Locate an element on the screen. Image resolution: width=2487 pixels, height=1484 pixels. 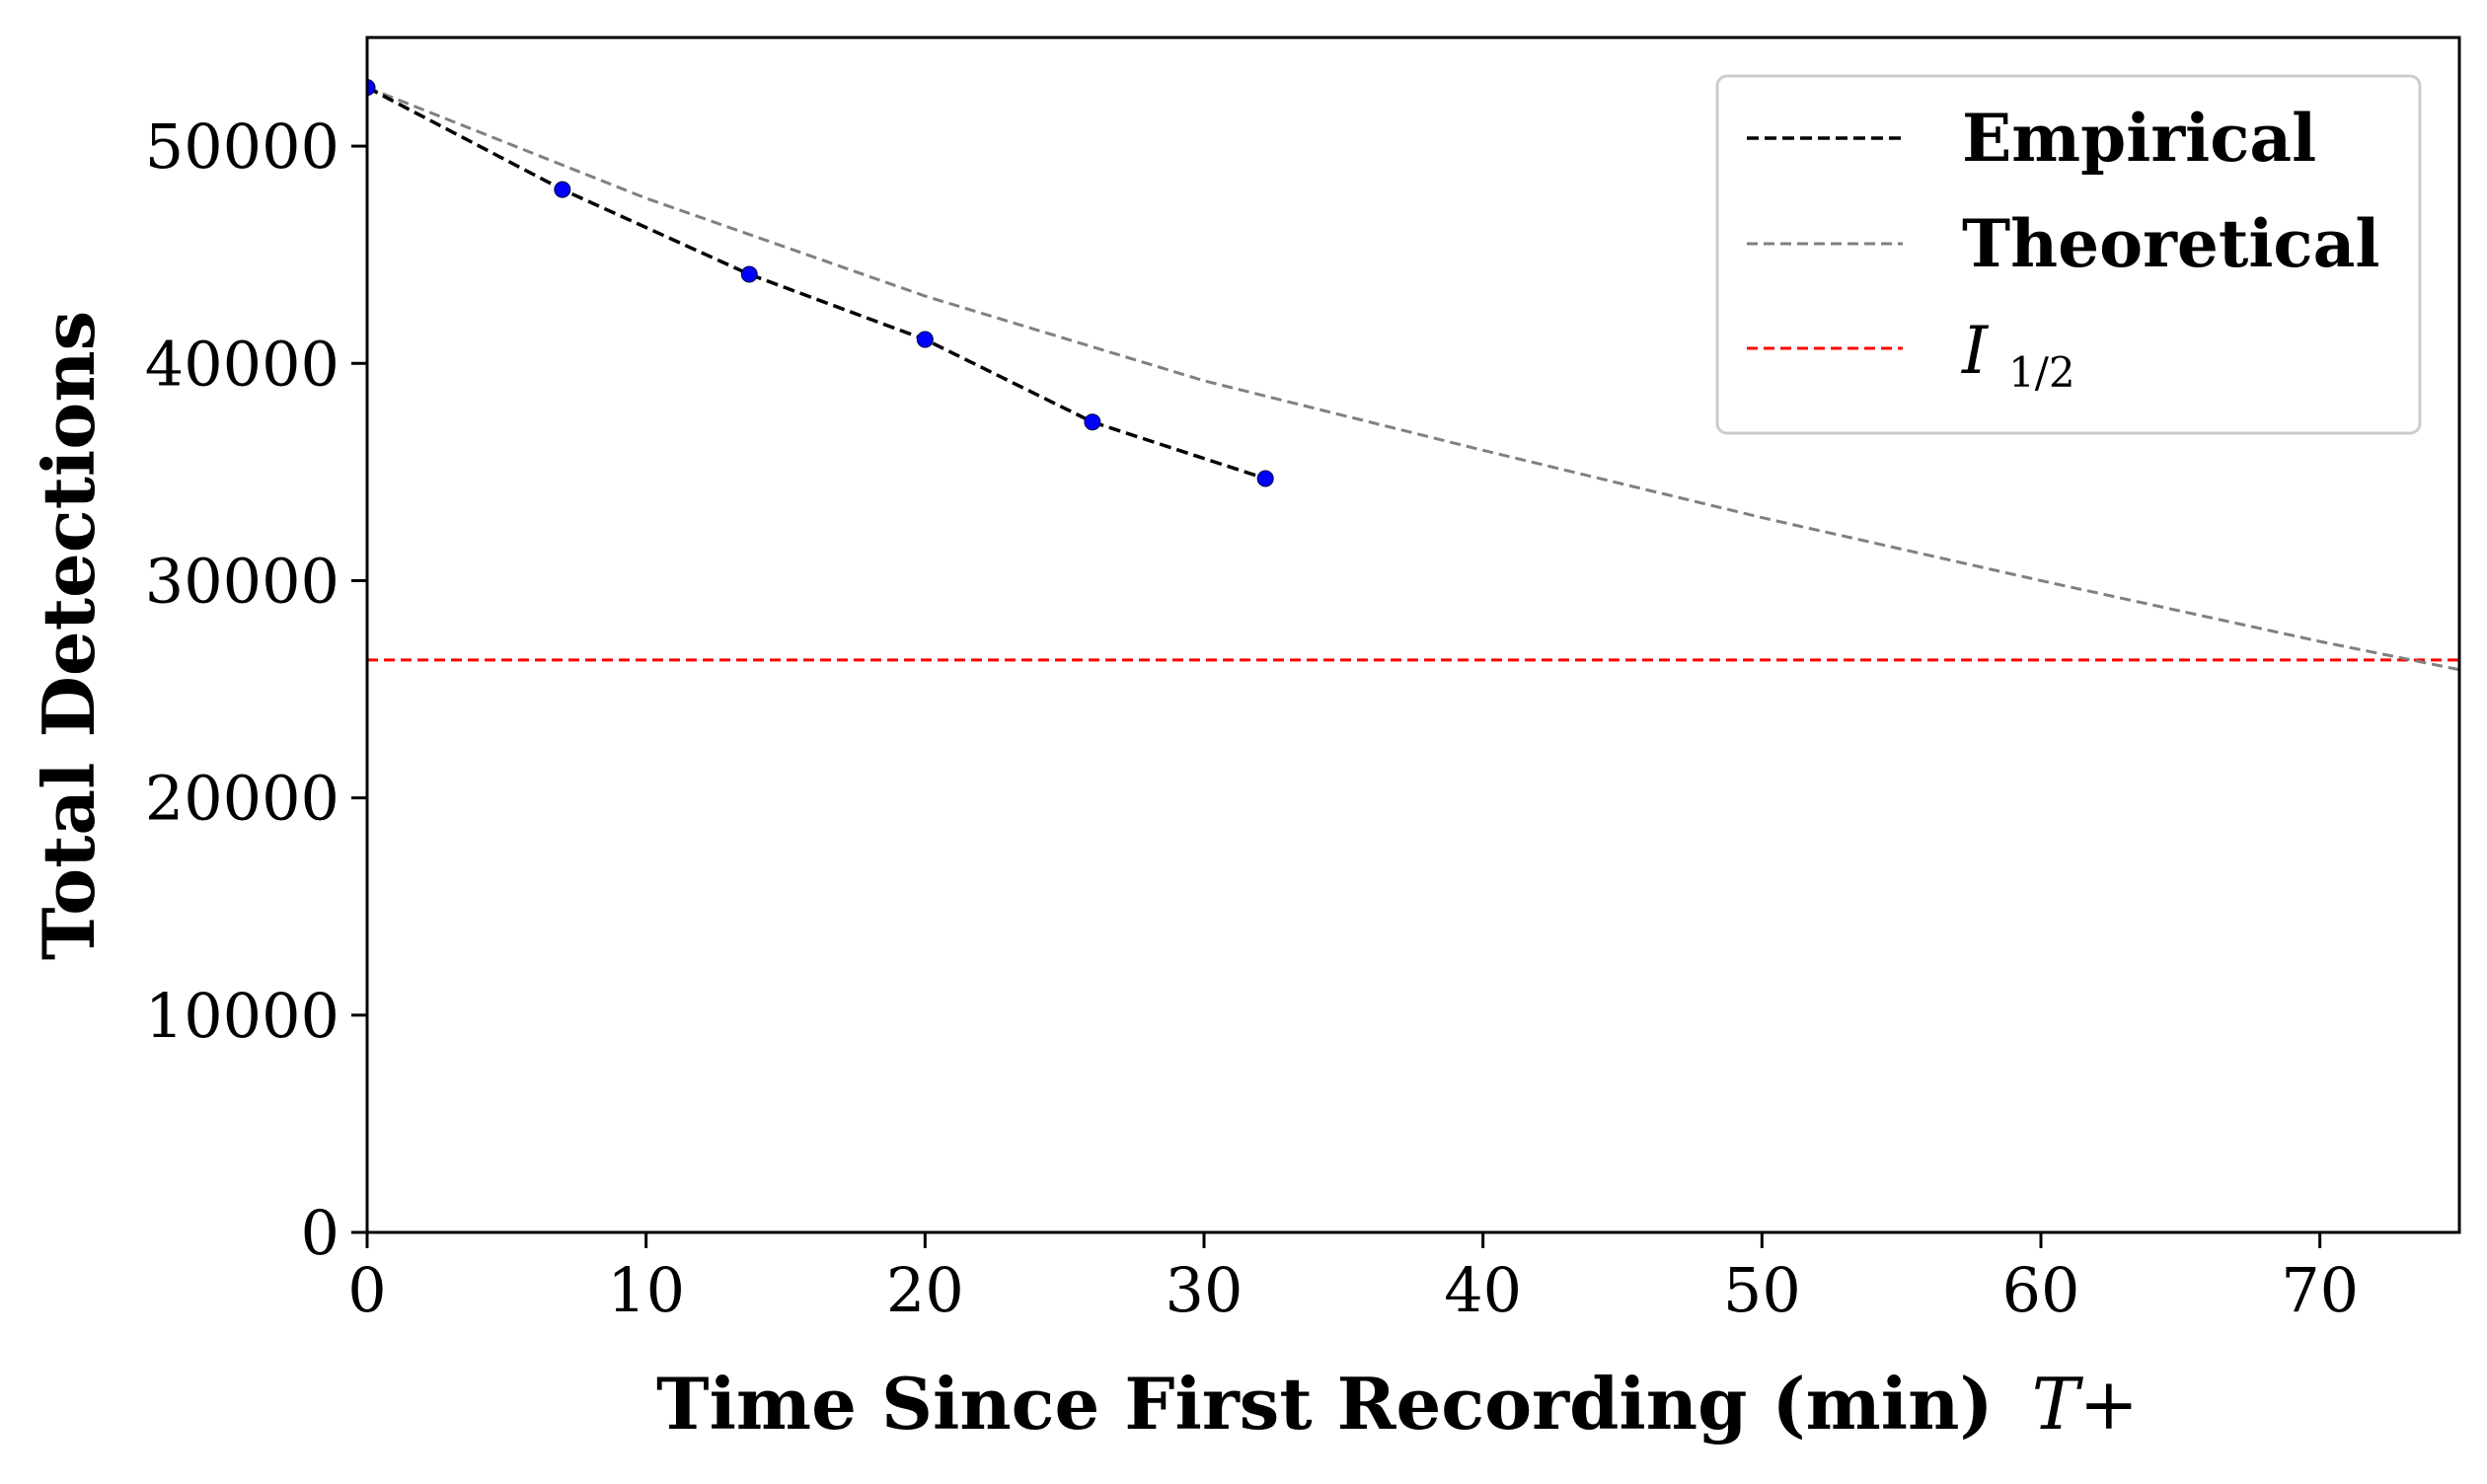
legend-label-empirical: Empirical is located at coordinates (2139, 138).